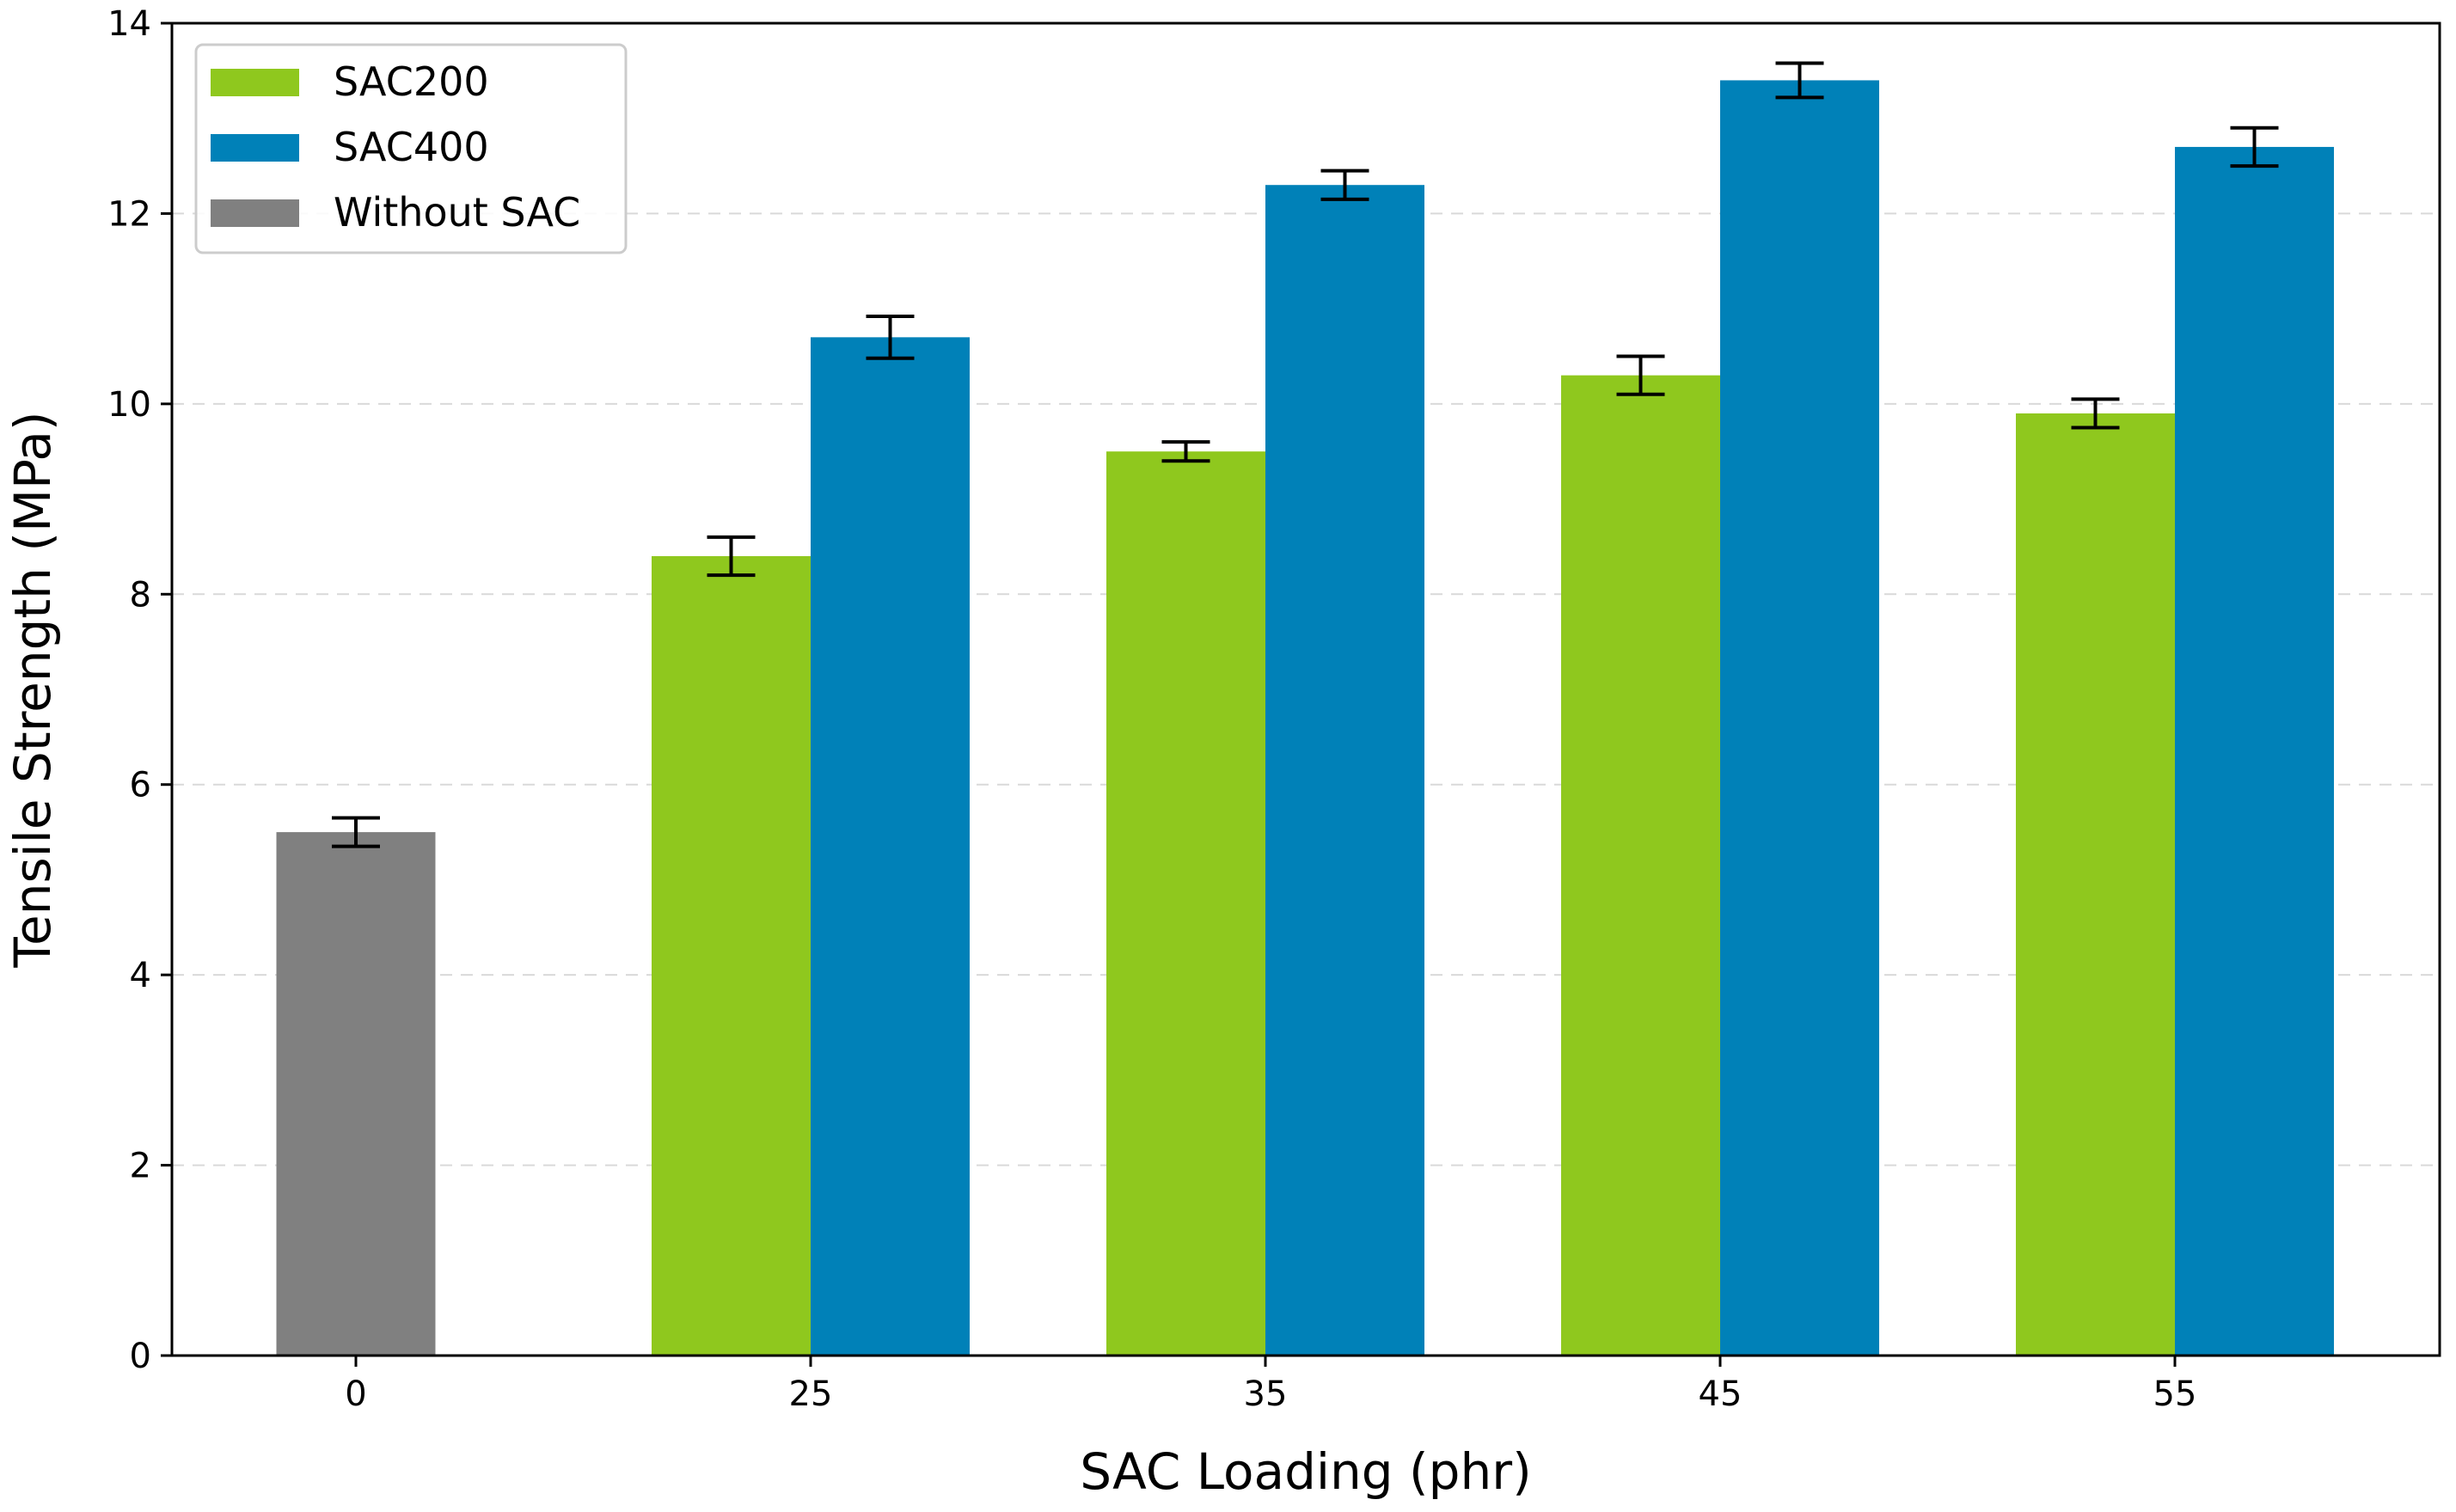 The image size is (2456, 1512). Describe the element at coordinates (129, 405) in the screenshot. I see `y-tick-label-10: 10` at that location.